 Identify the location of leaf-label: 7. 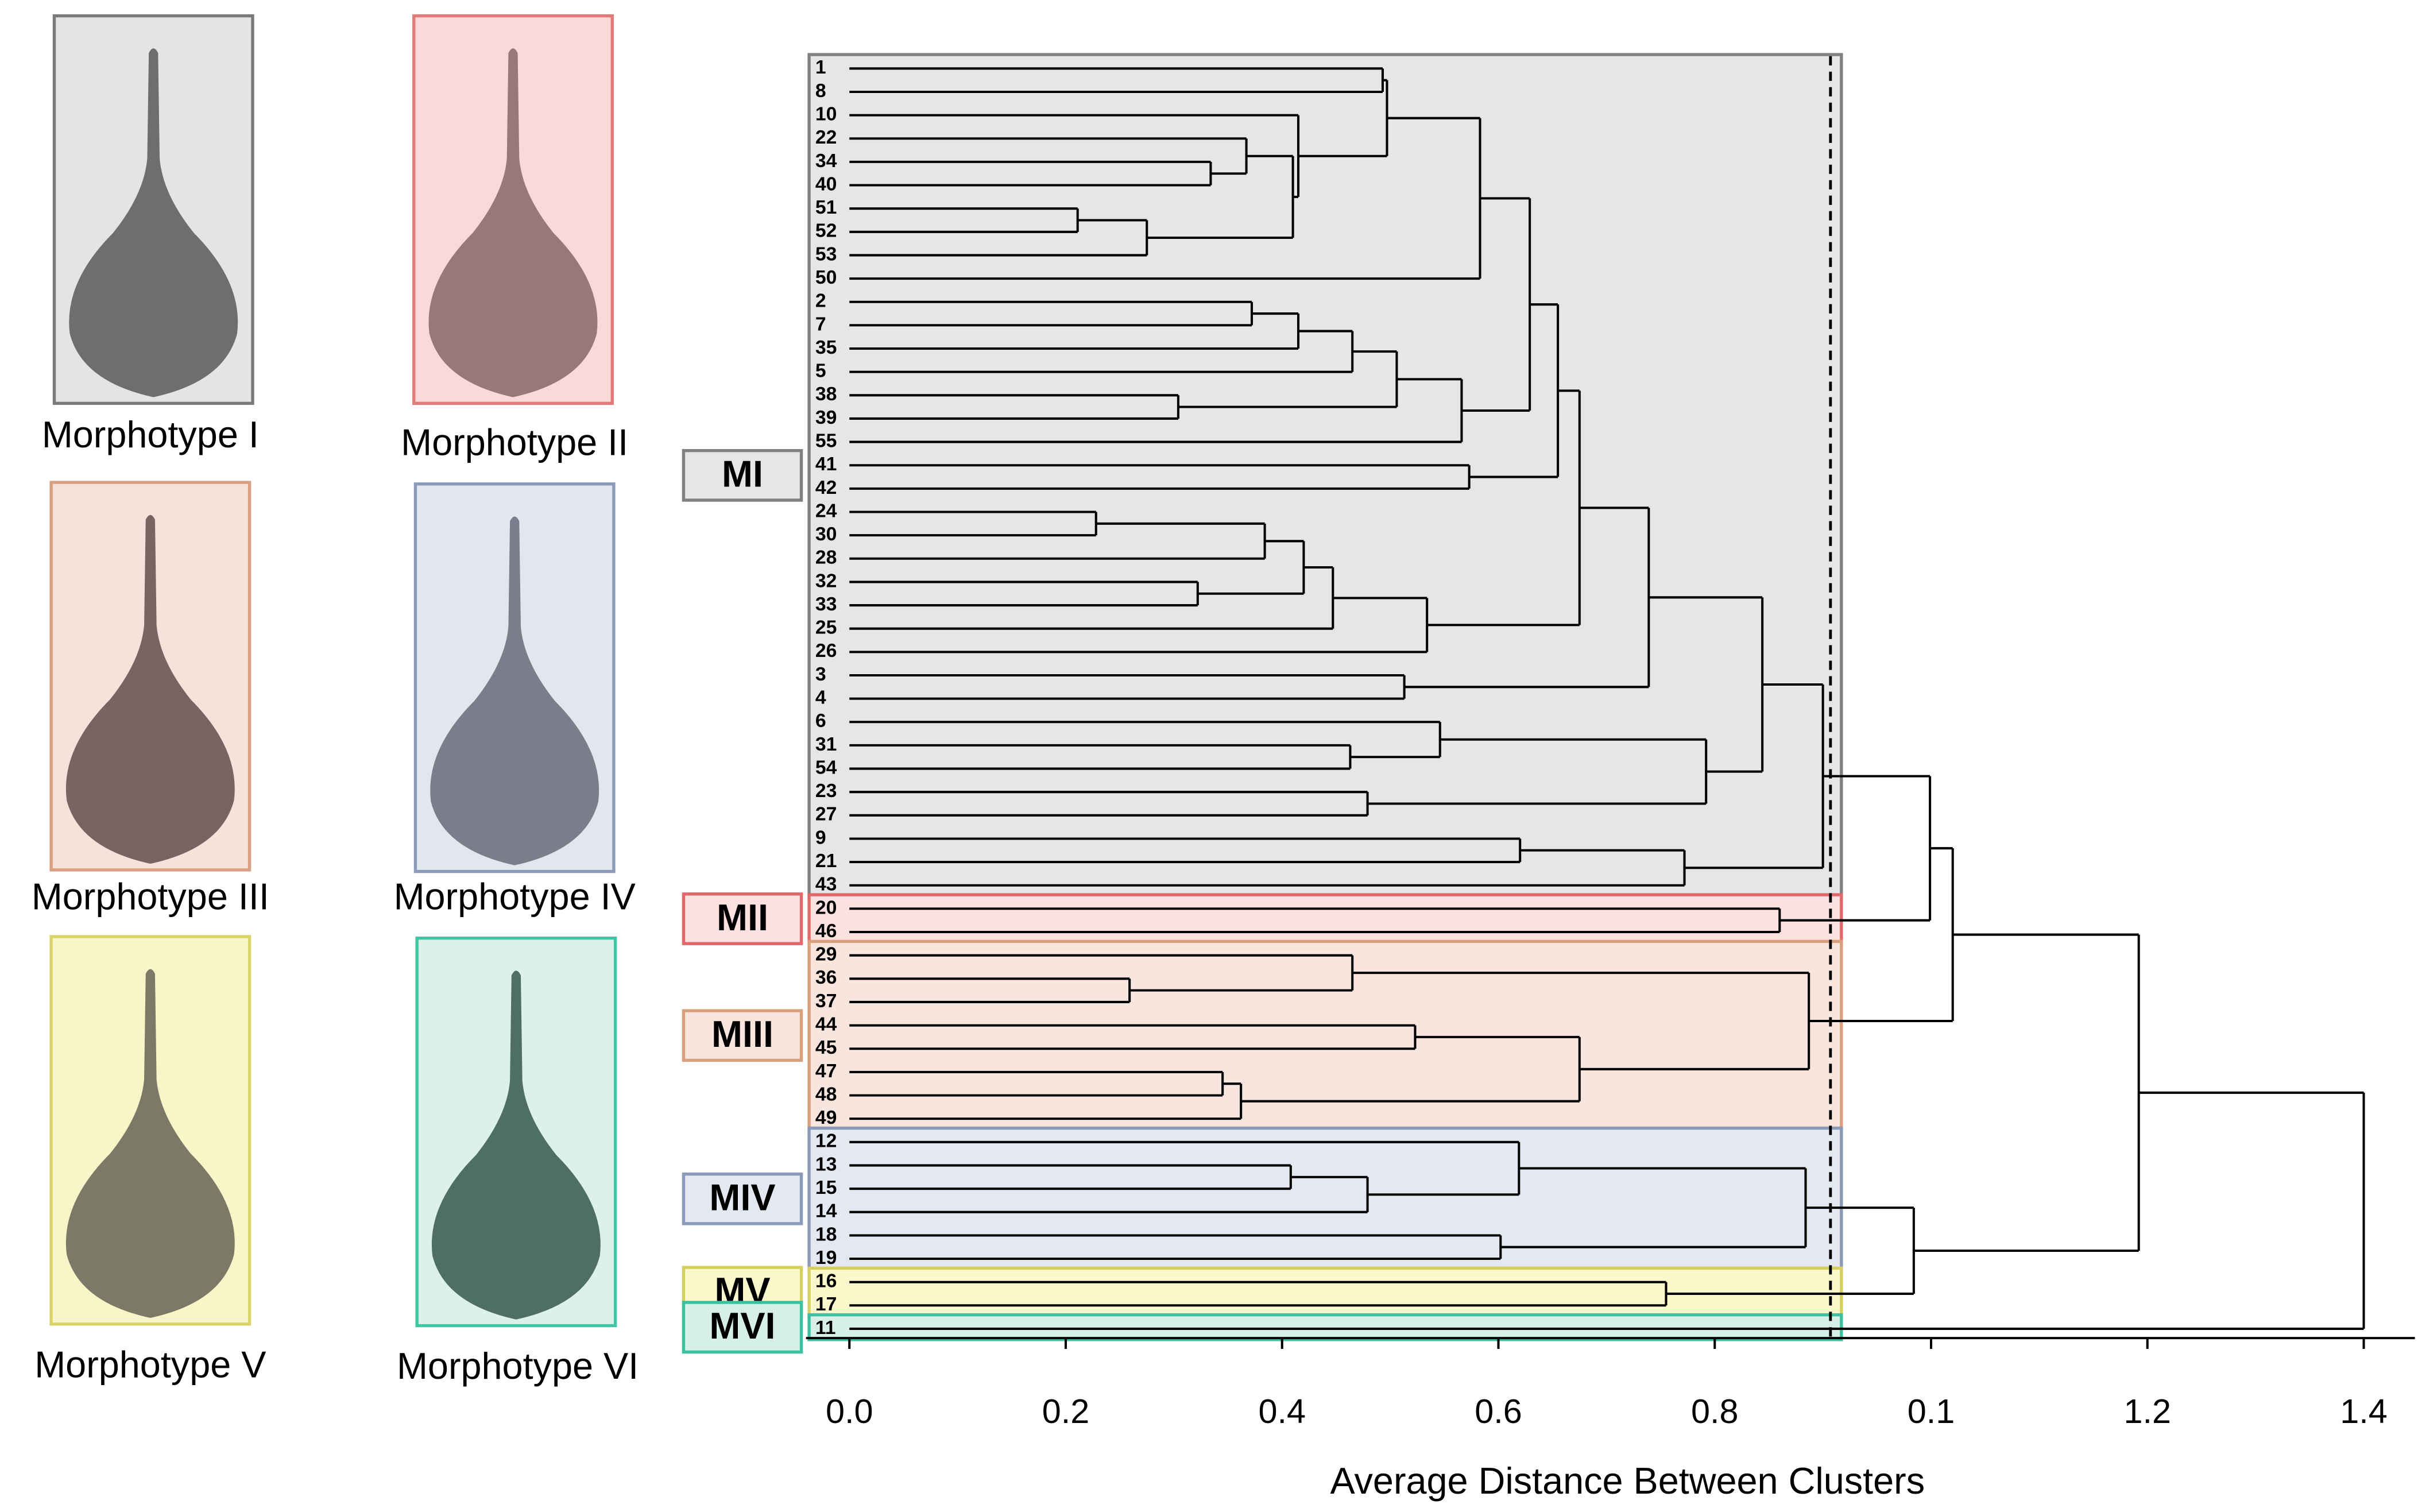
(820, 324).